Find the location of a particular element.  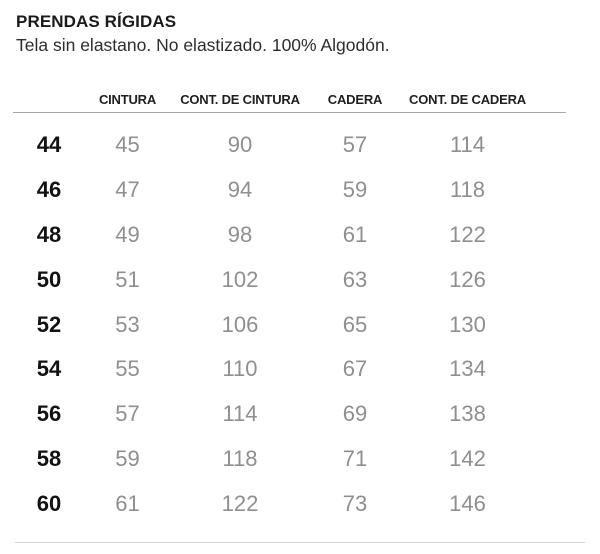

value-cell: 90 is located at coordinates (240, 145).